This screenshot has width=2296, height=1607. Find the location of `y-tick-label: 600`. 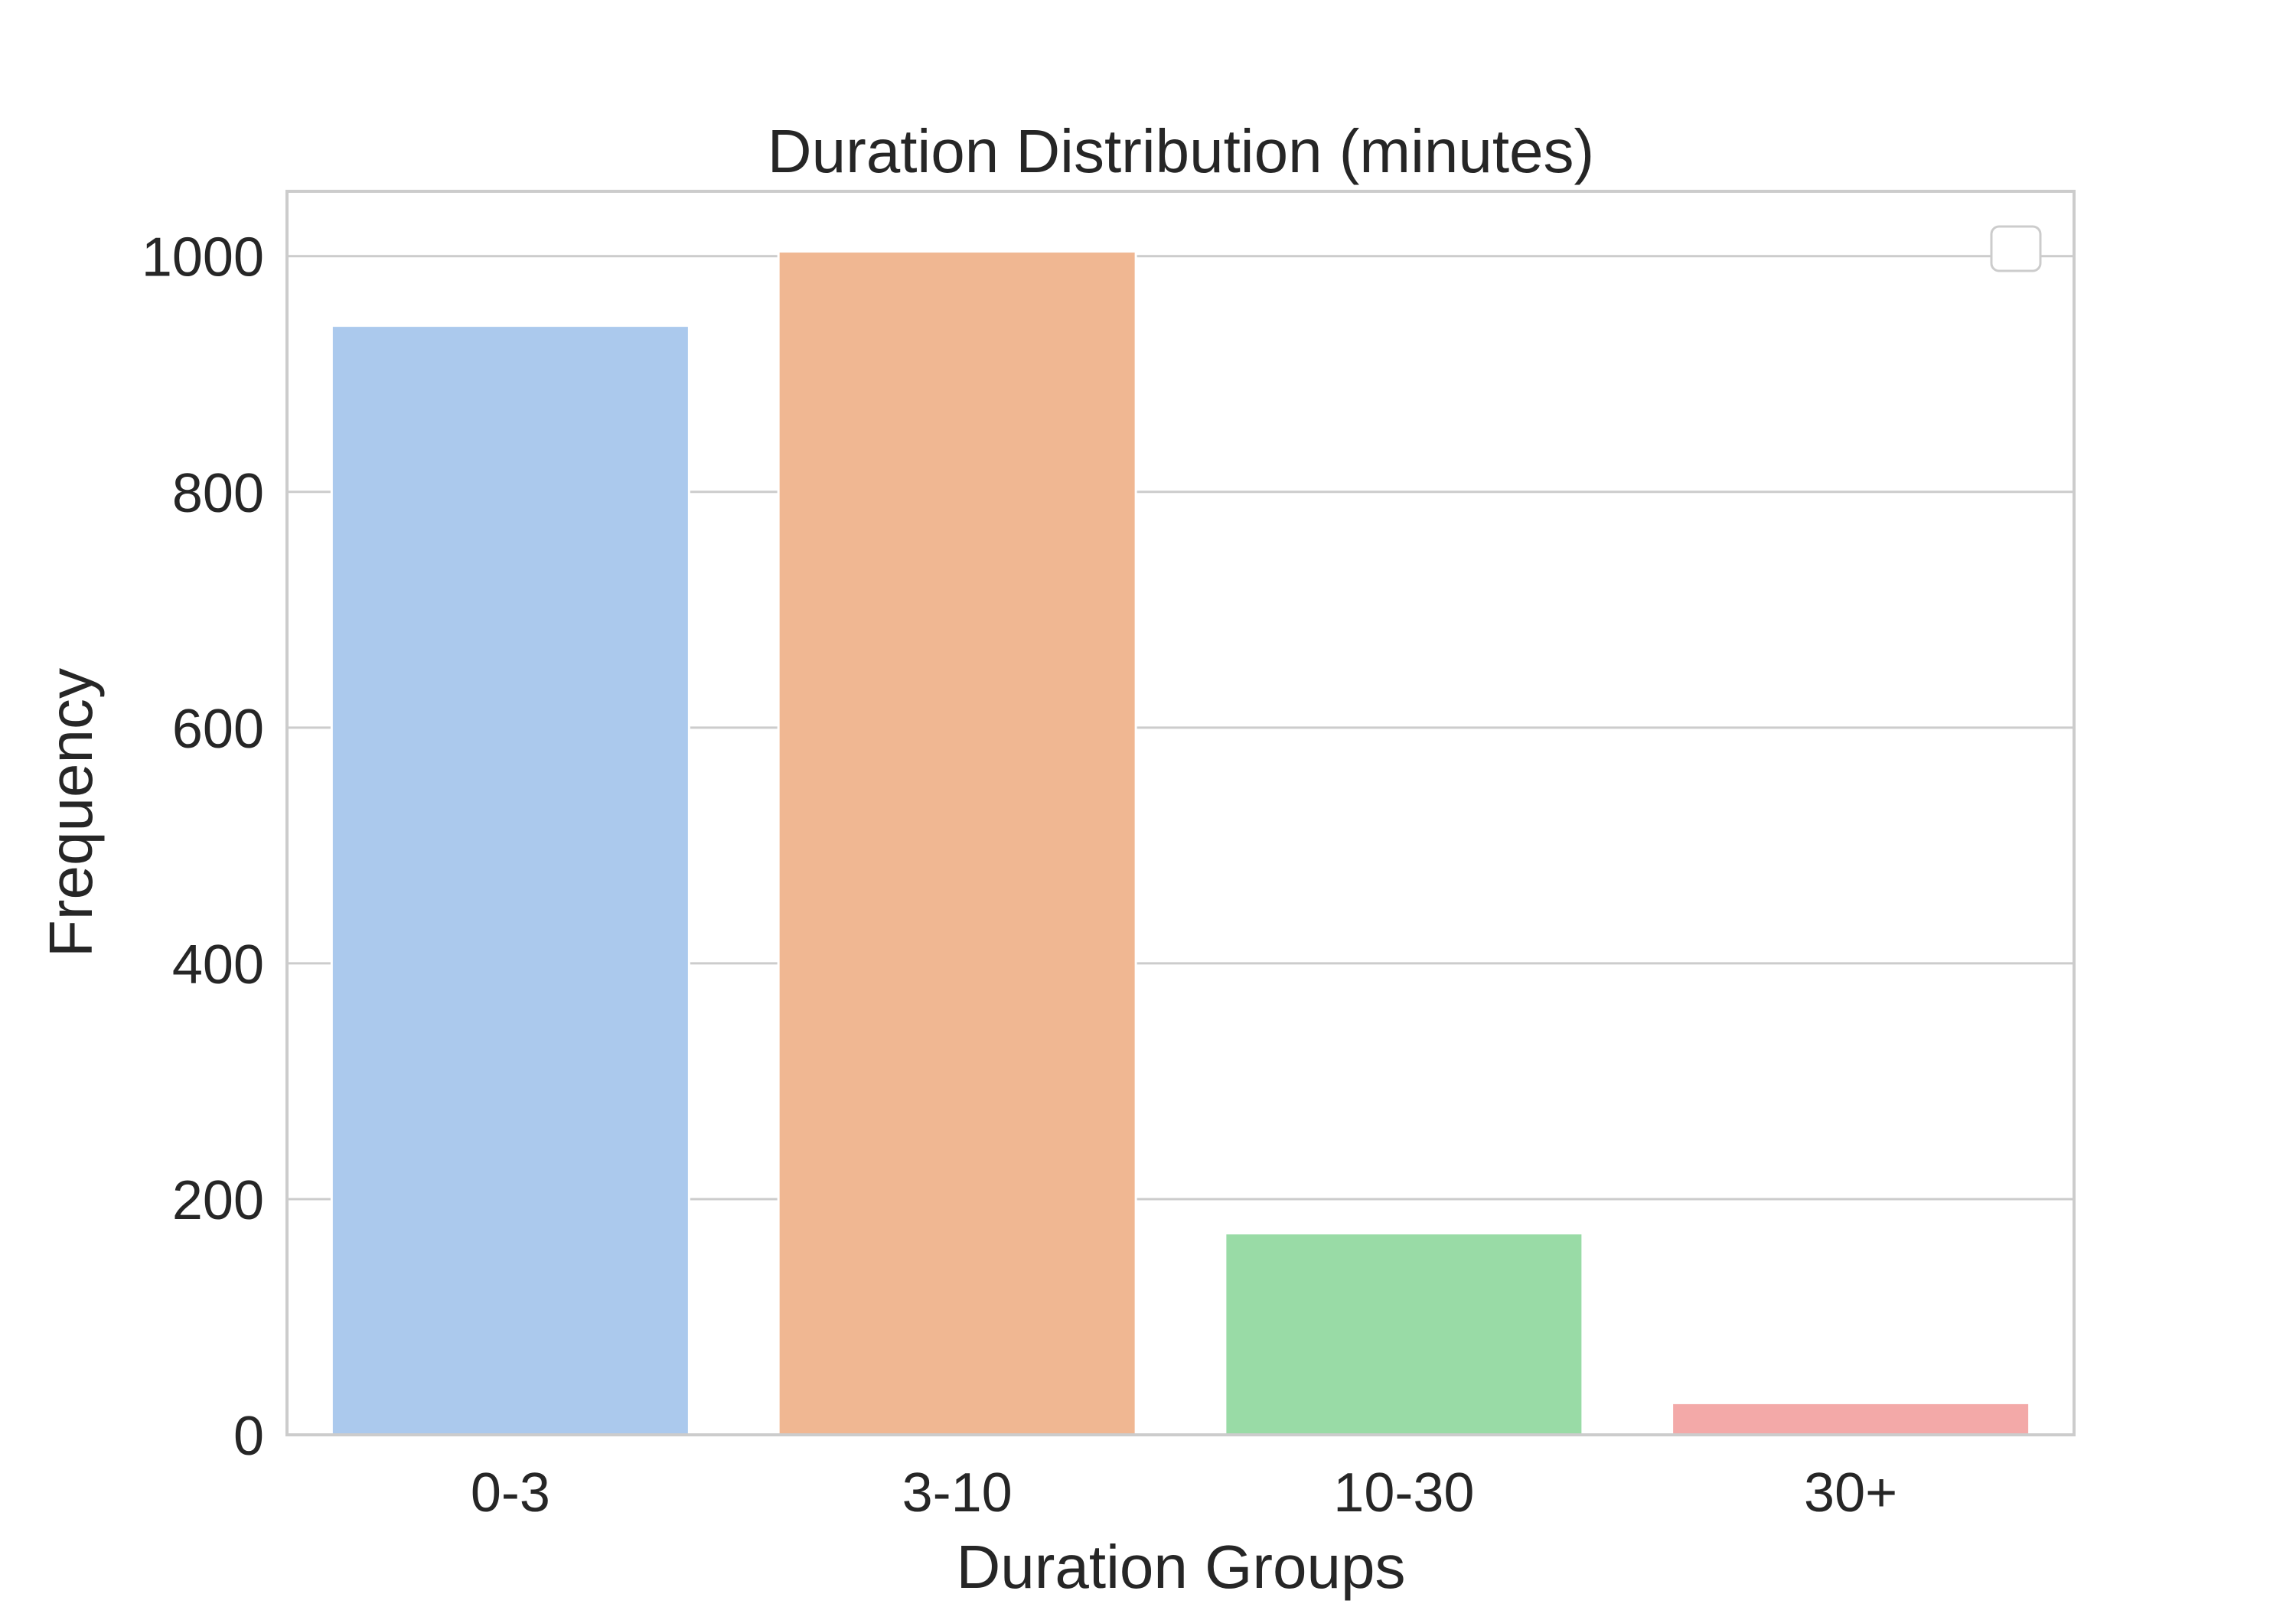

y-tick-label: 600 is located at coordinates (218, 729).